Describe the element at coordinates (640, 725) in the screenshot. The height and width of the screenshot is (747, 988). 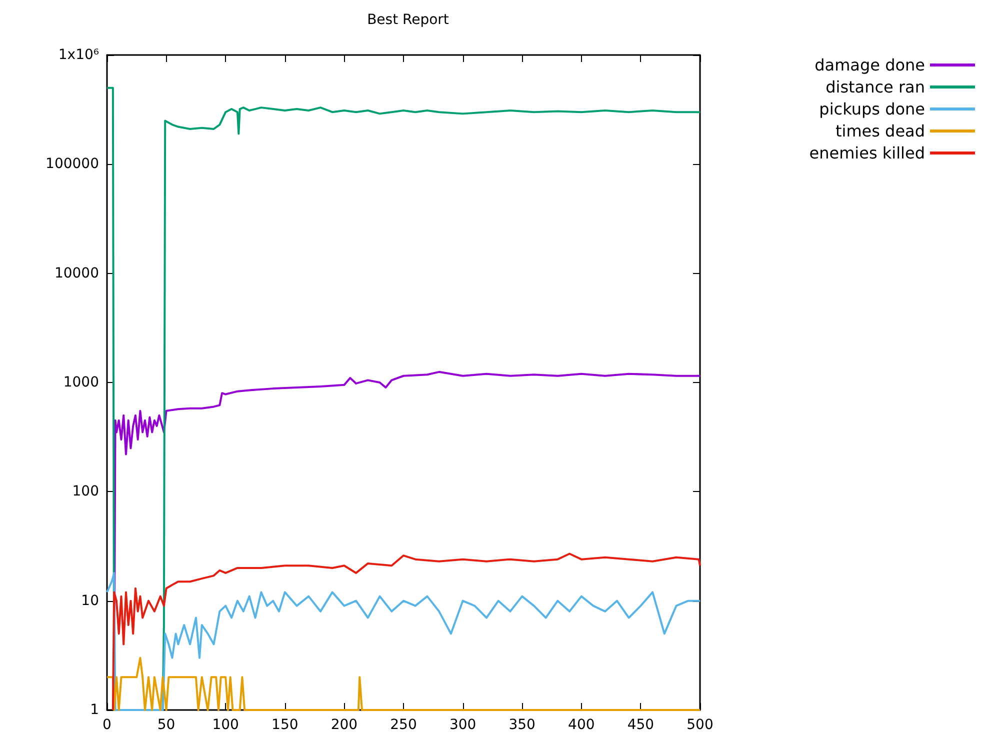
I see `x-tick-label: 450` at that location.